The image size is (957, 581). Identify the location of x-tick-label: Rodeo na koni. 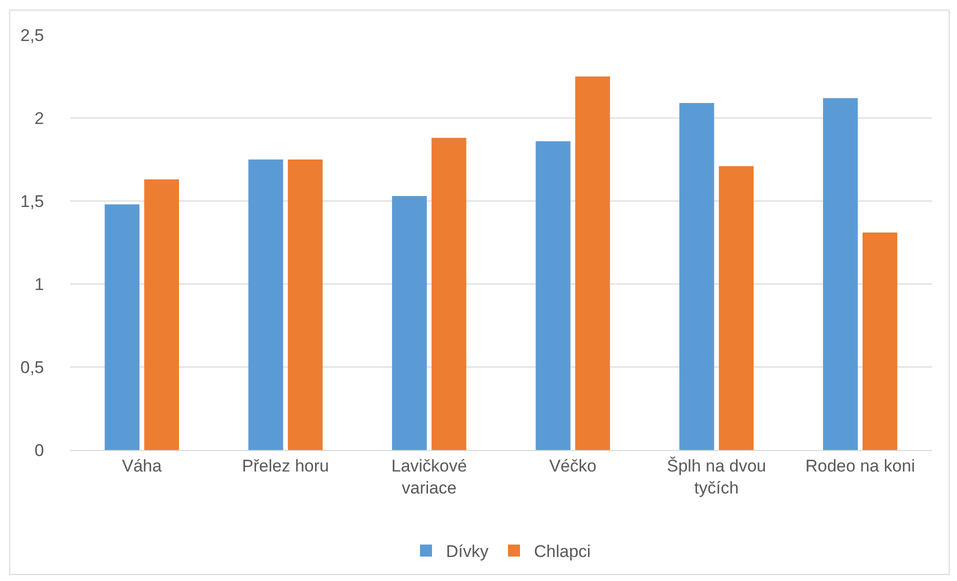
(860, 466).